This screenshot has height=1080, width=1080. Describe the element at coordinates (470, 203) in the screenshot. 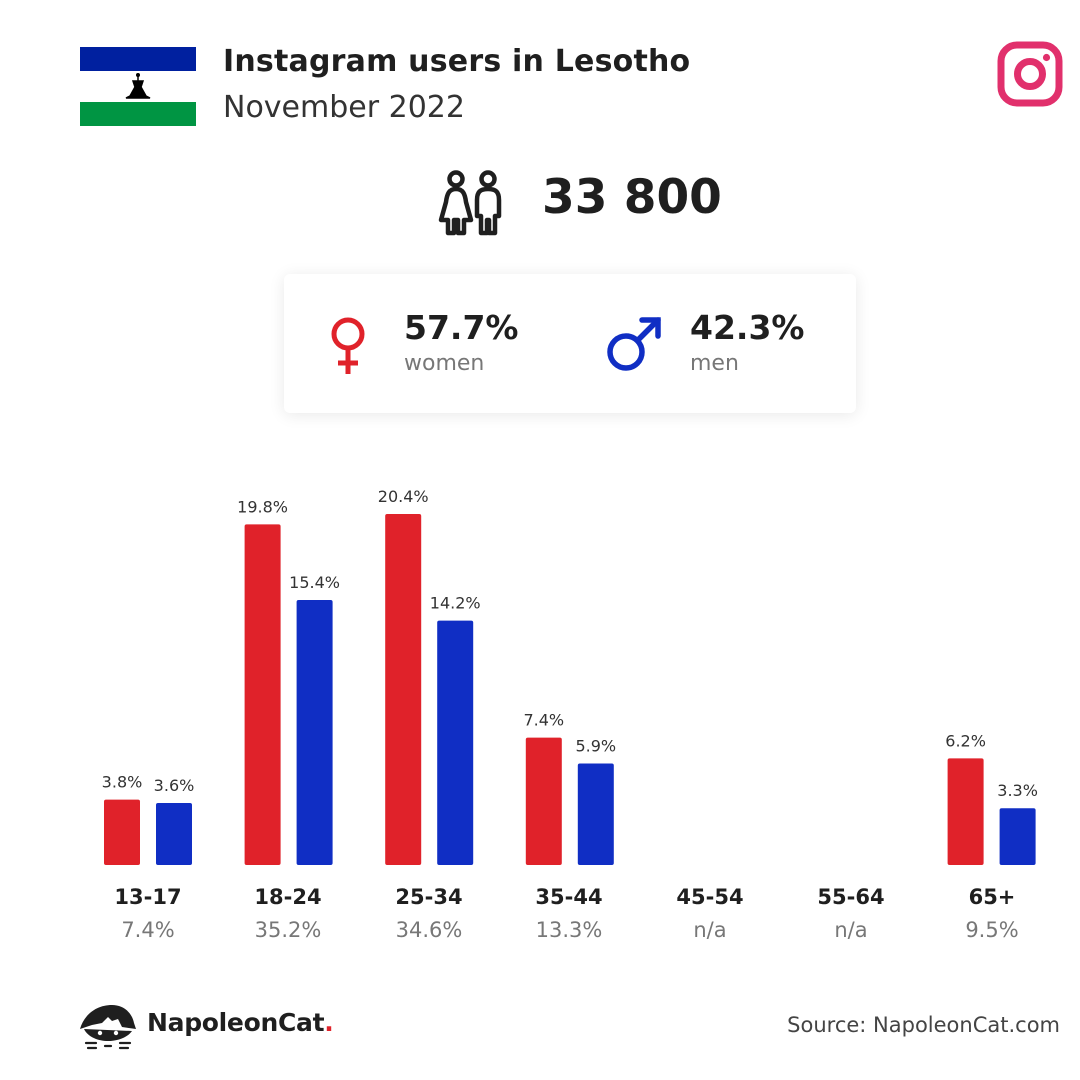

I see `people-icon` at that location.